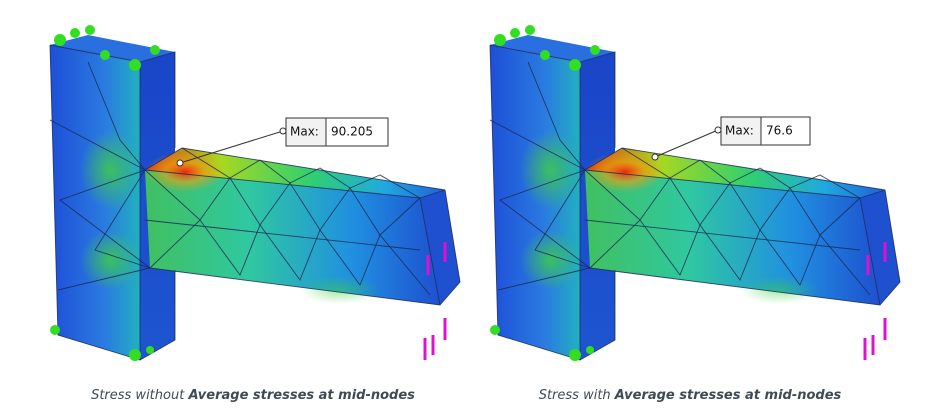  I want to click on caption-prefix: Stress with, so click(577, 395).